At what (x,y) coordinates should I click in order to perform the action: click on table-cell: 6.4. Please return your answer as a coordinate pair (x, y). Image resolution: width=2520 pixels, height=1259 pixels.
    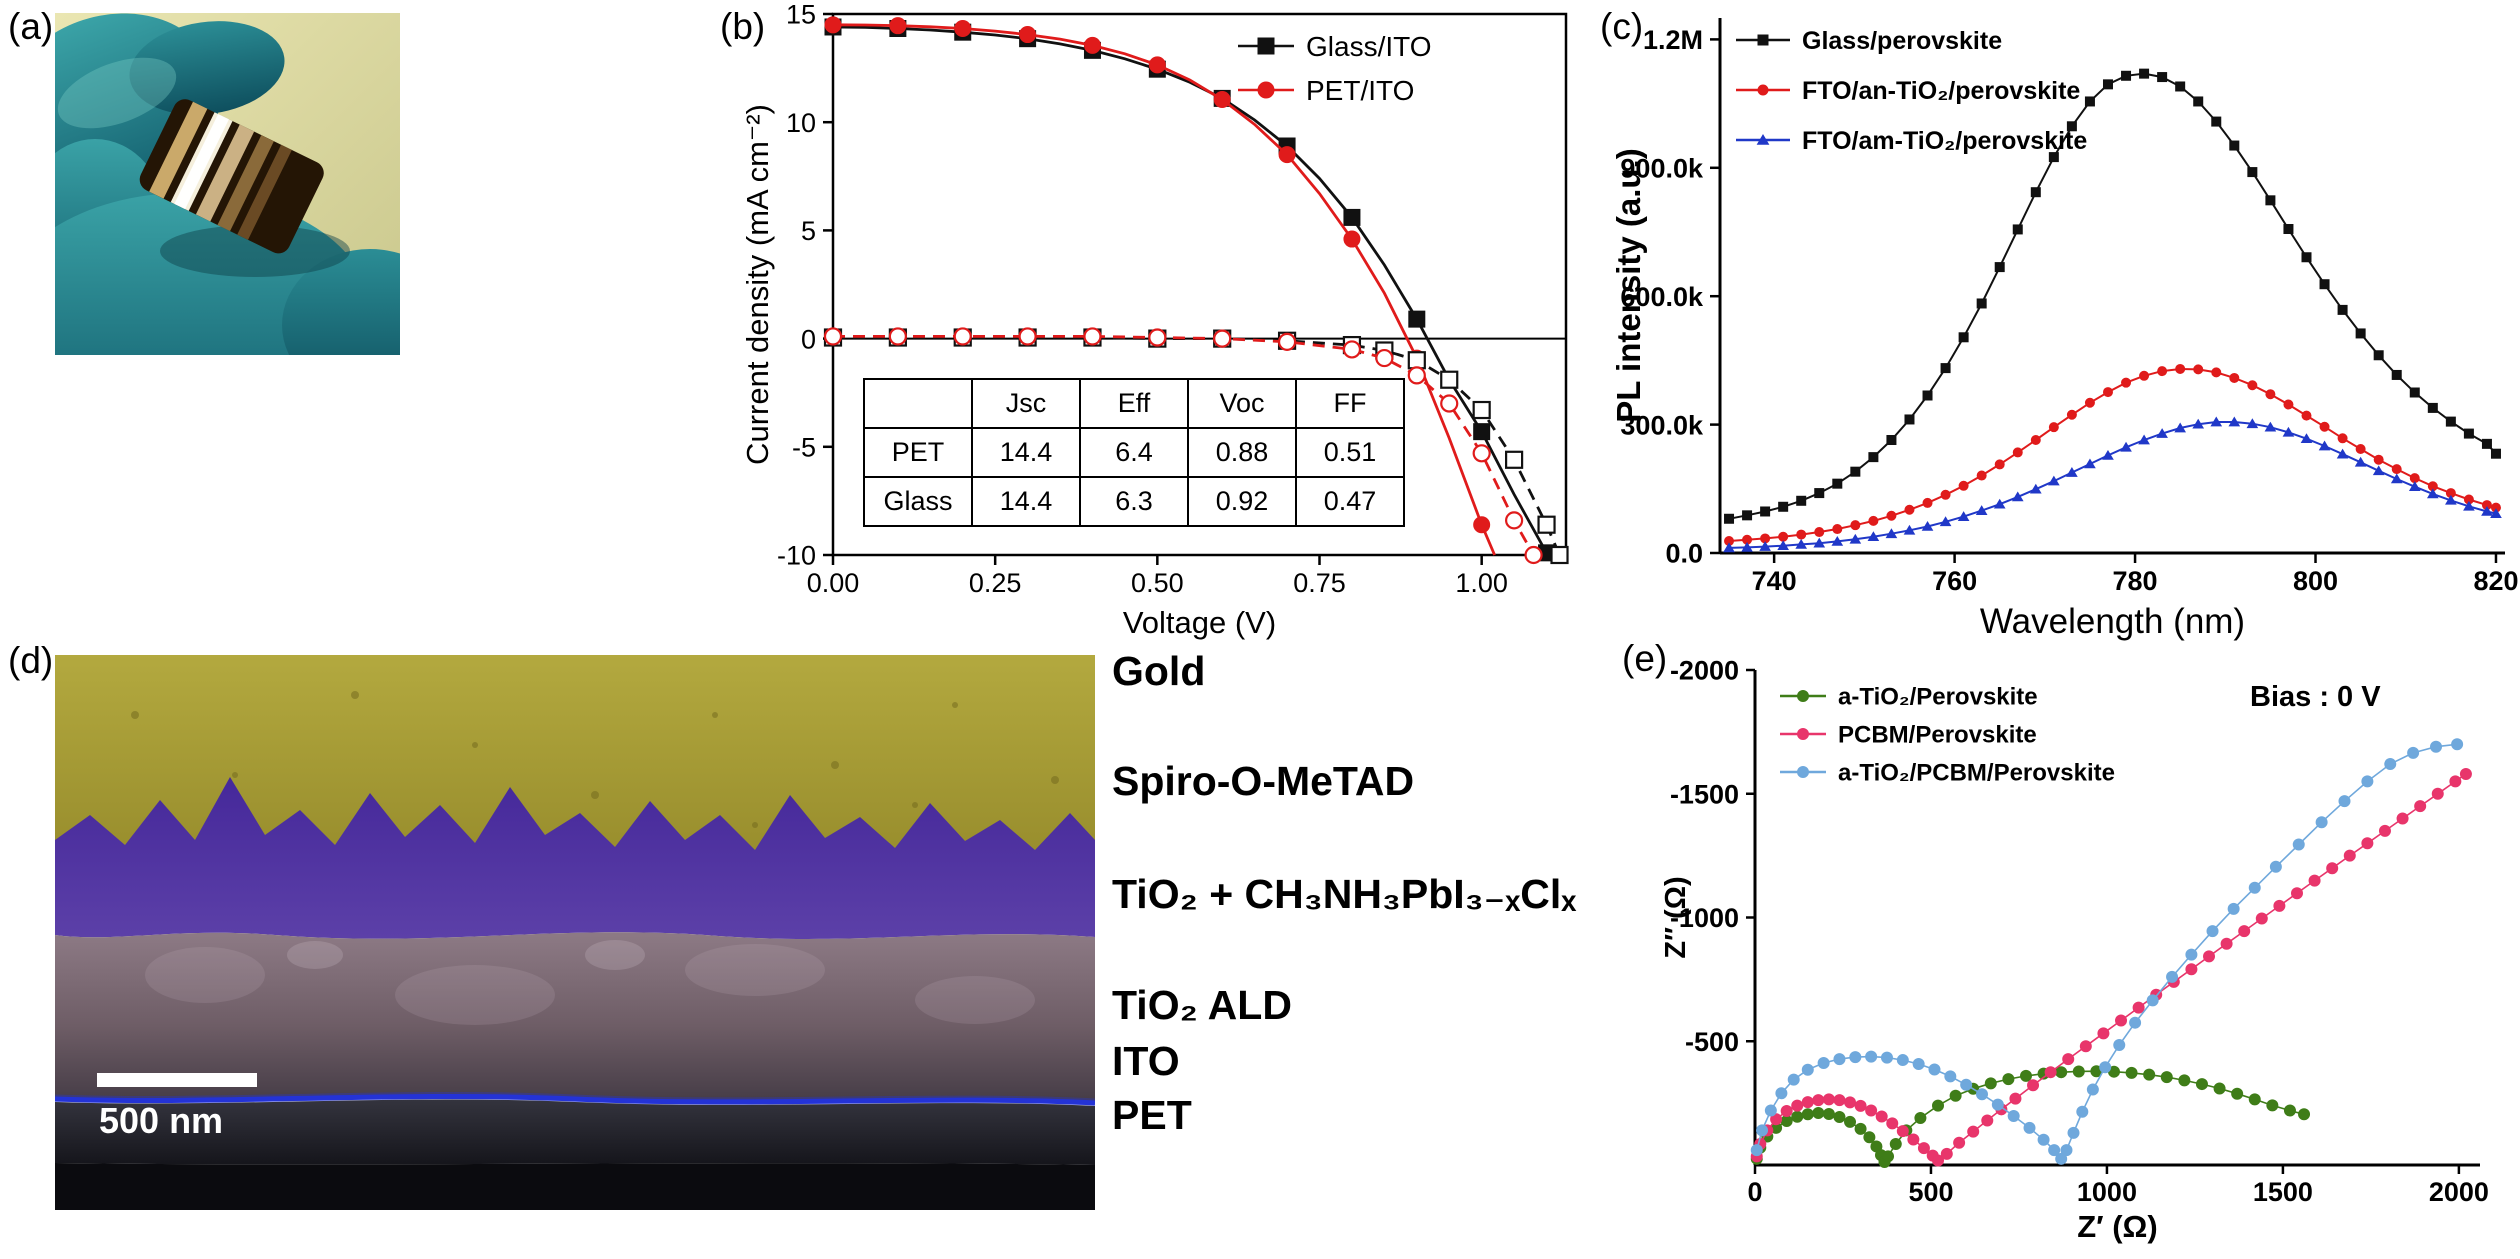
    Looking at the image, I should click on (1134, 452).